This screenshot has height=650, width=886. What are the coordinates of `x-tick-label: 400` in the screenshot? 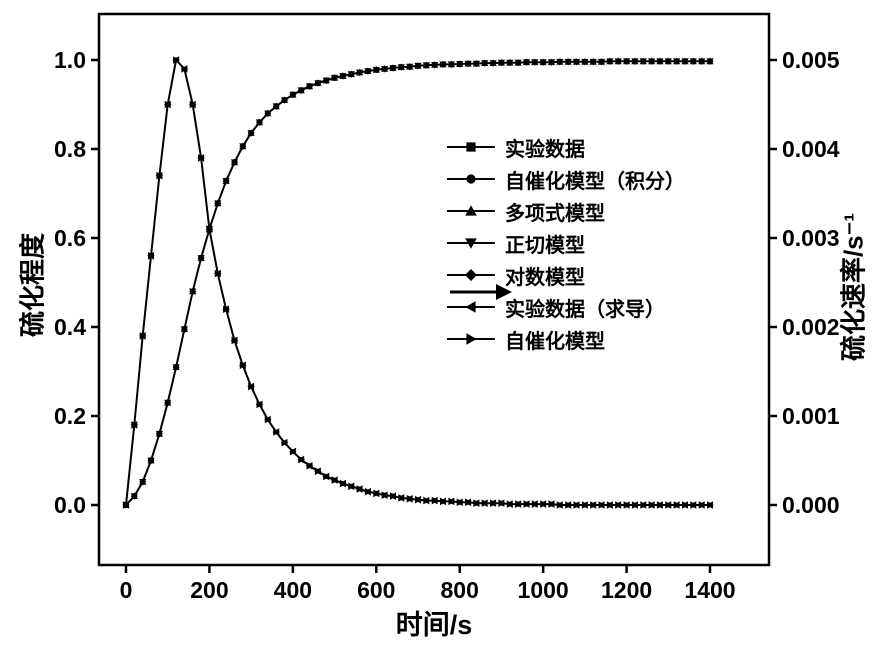 It's located at (293, 590).